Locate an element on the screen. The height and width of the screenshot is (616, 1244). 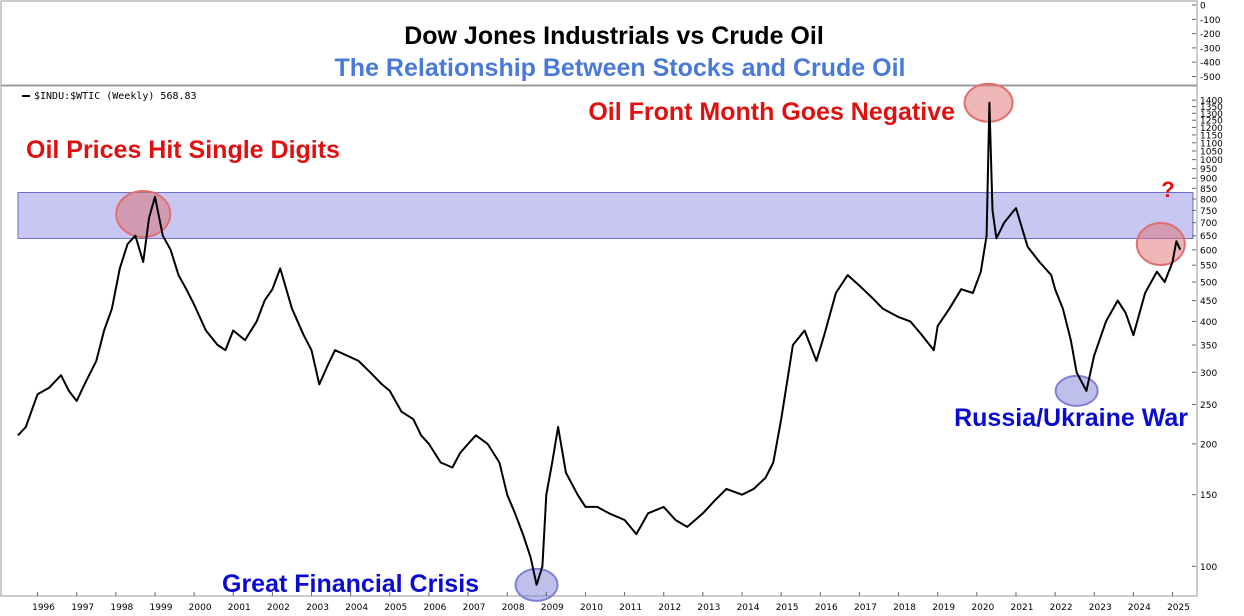
y-tick-label: 1400 is located at coordinates (1211, 102).